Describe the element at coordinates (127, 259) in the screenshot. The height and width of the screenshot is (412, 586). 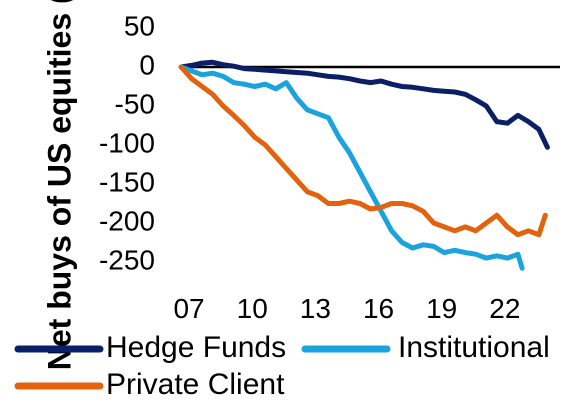
I see `y-tick-label: -250` at that location.